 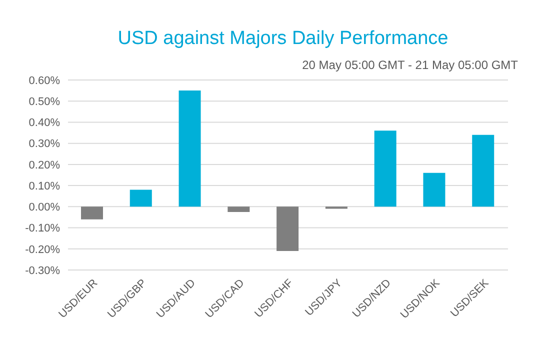 I want to click on y-tick-label: 0.40%, so click(x=44, y=123).